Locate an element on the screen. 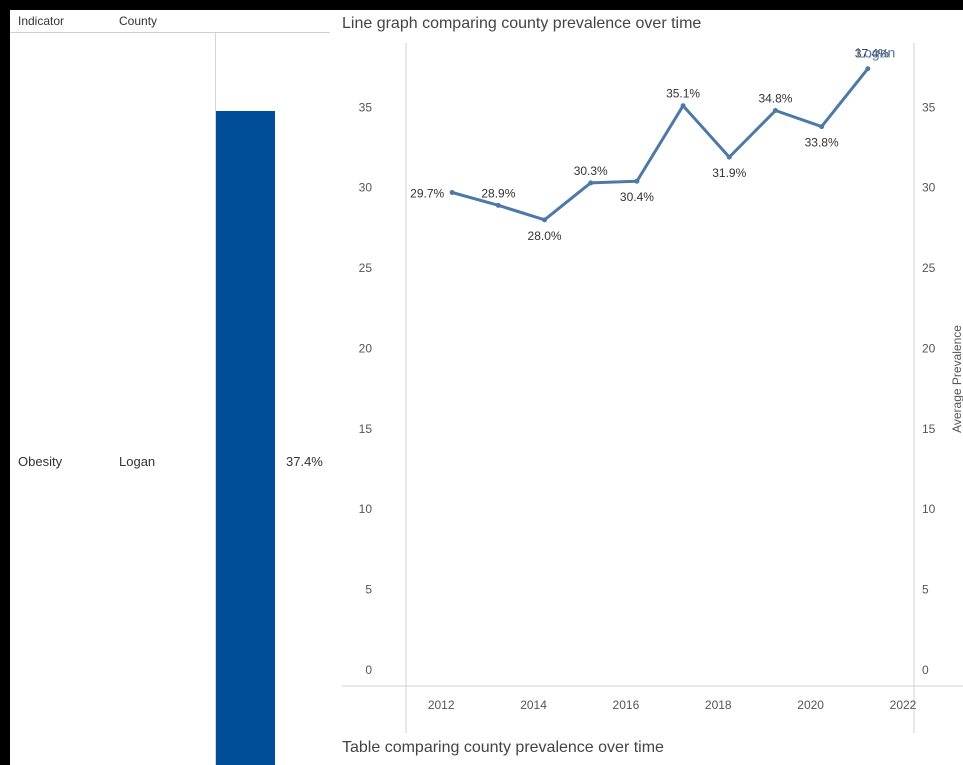 This screenshot has height=765, width=963. indicator-header: Indicator is located at coordinates (41, 21).